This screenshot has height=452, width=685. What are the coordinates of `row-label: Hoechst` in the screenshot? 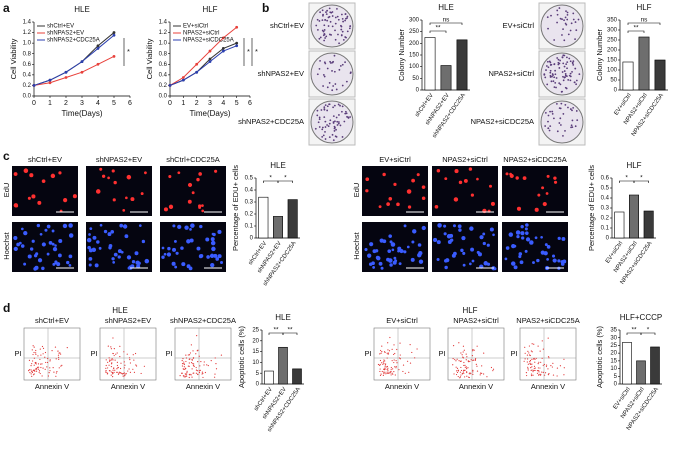 It's located at (6, 245).